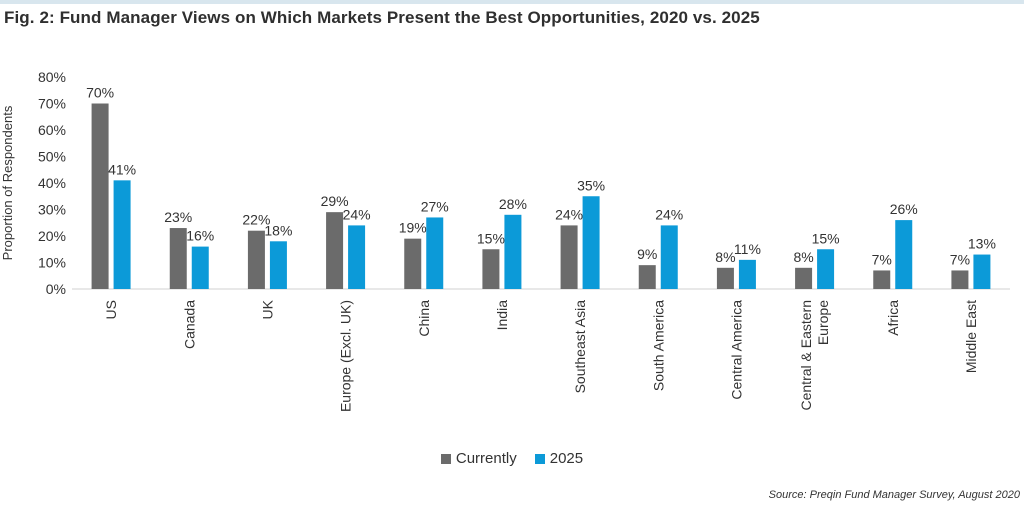  I want to click on top-rule, so click(512, 2).